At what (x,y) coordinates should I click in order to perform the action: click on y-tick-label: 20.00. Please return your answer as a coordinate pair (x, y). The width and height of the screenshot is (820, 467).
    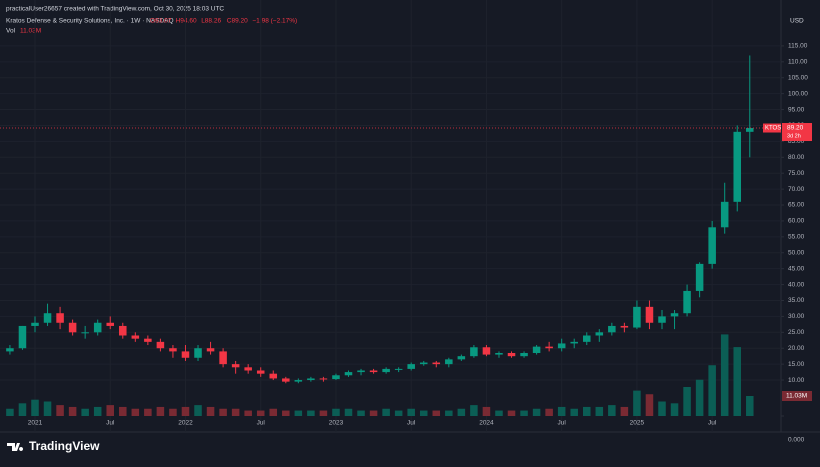
    Looking at the image, I should click on (796, 348).